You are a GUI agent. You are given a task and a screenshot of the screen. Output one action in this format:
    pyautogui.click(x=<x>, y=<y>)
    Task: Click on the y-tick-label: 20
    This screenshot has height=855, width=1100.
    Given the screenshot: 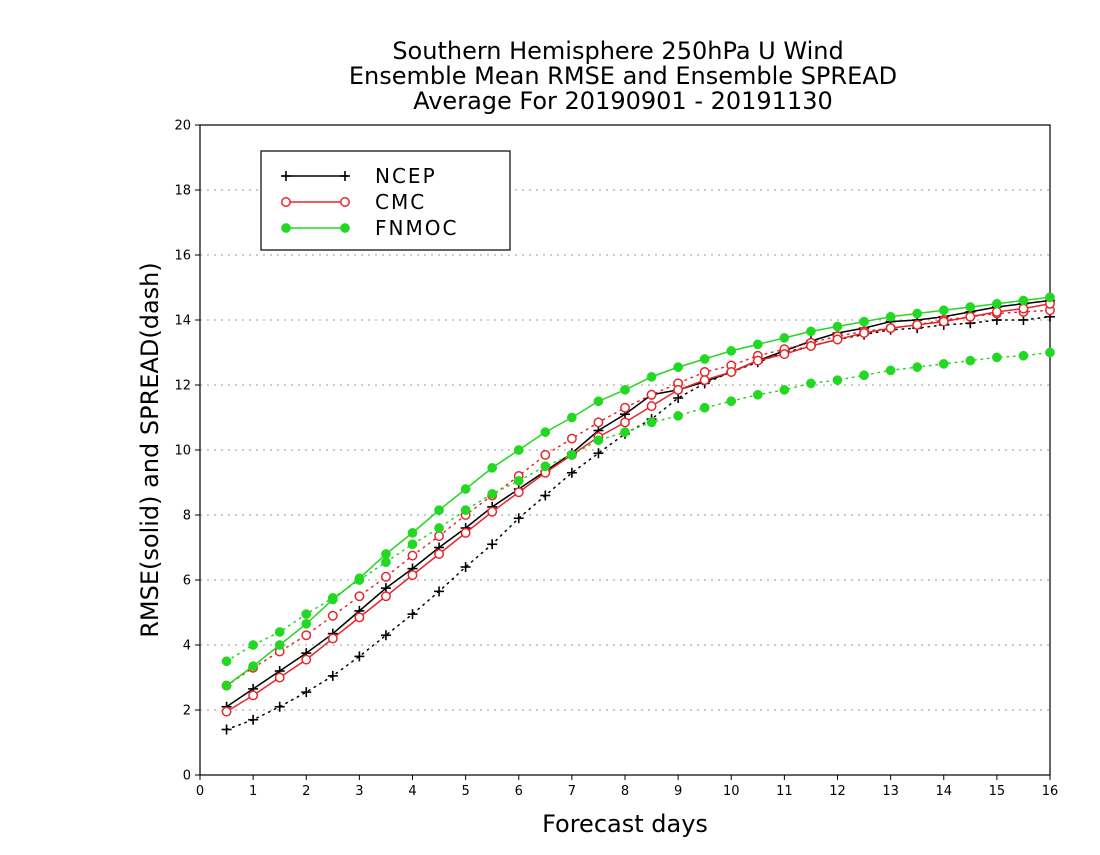 What is the action you would take?
    pyautogui.click(x=182, y=126)
    